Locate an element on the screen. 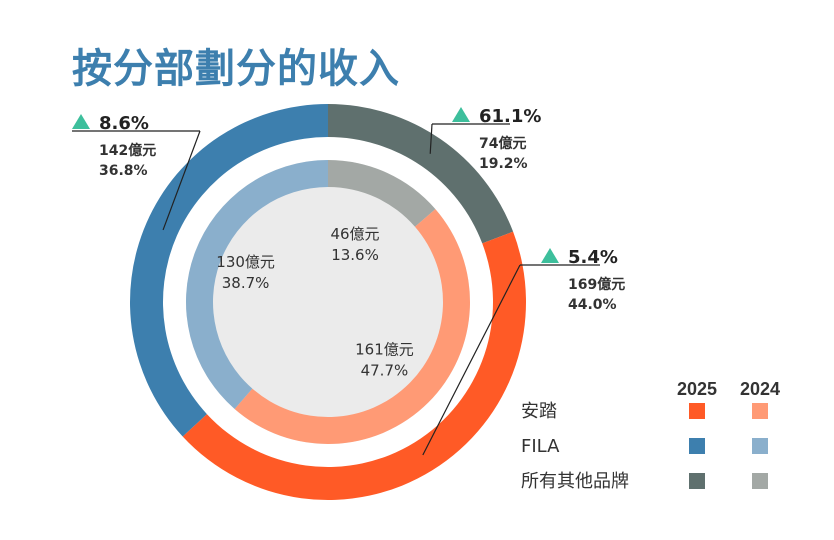 The image size is (834, 540). growth-label: 8.6% is located at coordinates (124, 123).